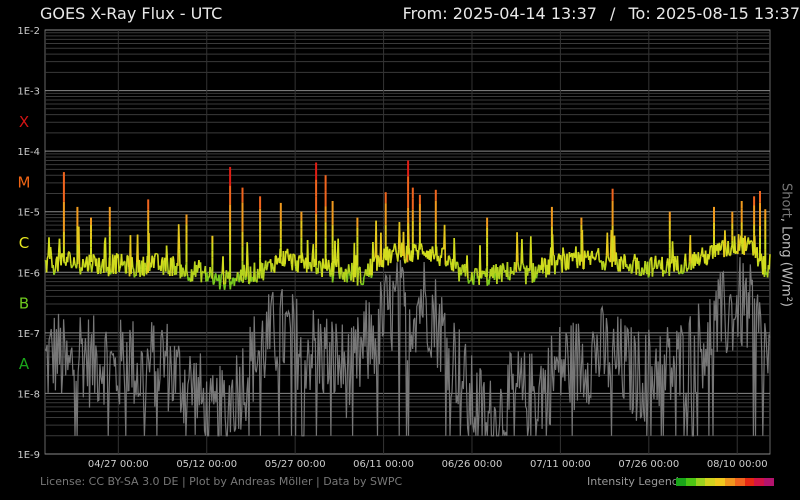 This screenshot has width=800, height=500. I want to click on y-axis-ticks: 1E-2 1E-3 1E-4 1E-5 1E-6 1E-7 1E-8 1E-9, so click(28, 243).